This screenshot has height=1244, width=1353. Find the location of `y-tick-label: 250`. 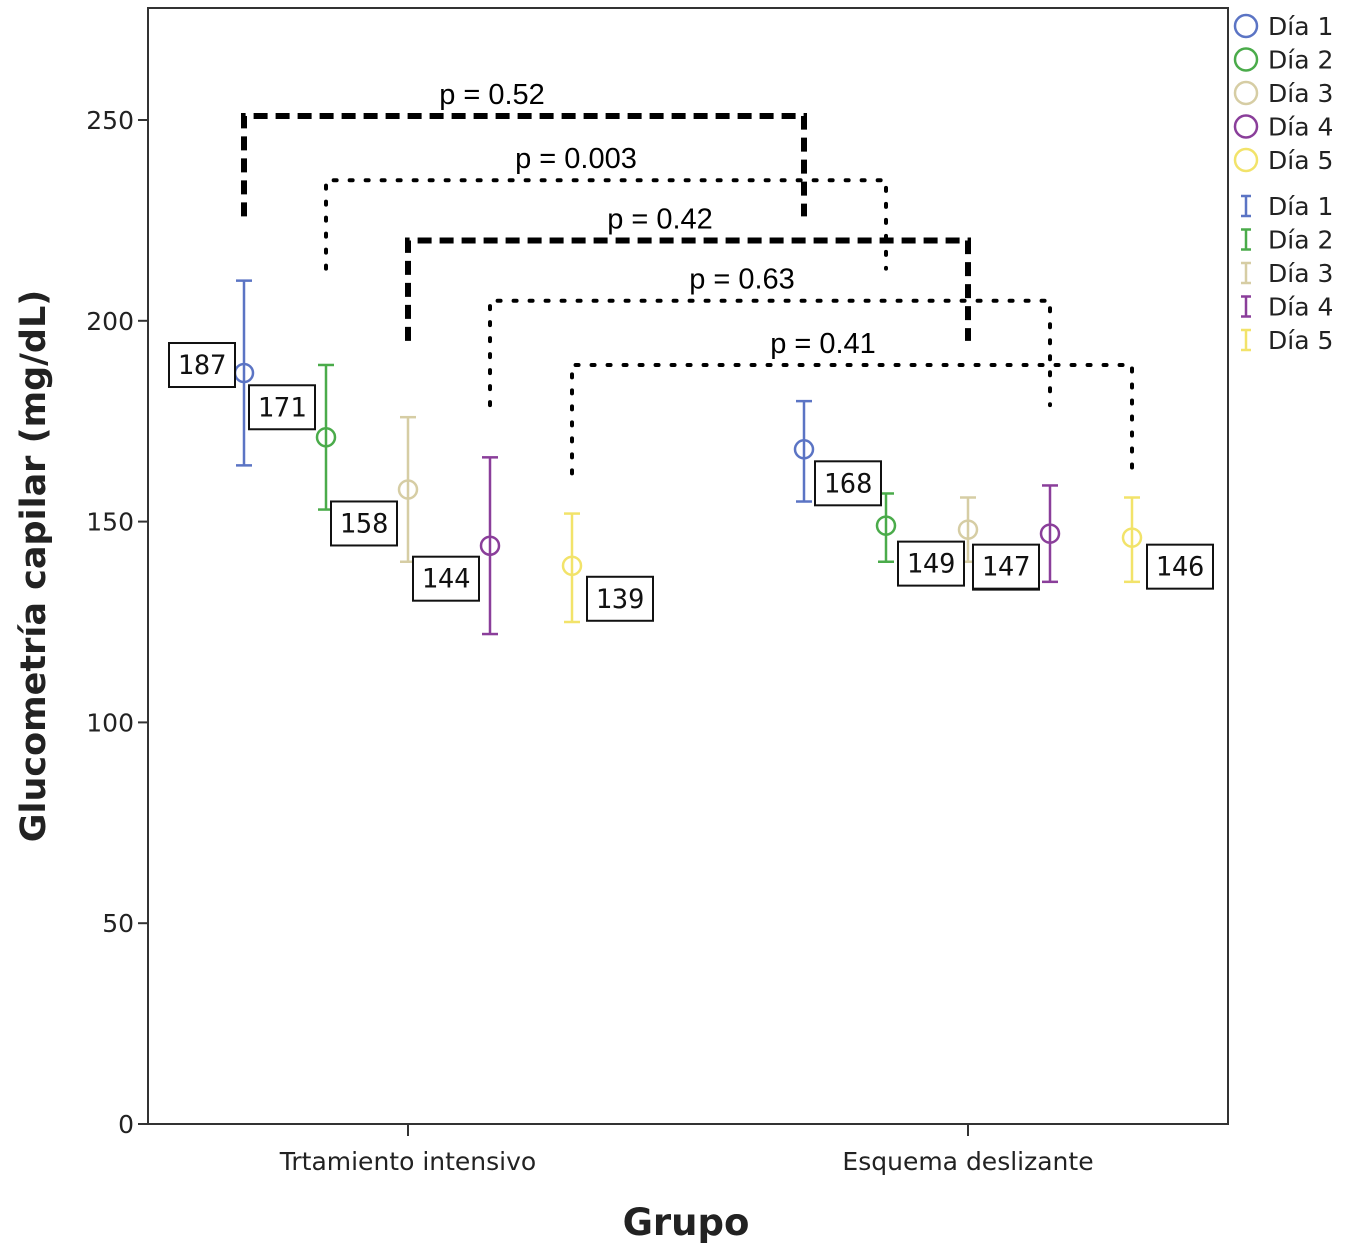

y-tick-label: 250 is located at coordinates (110, 120).